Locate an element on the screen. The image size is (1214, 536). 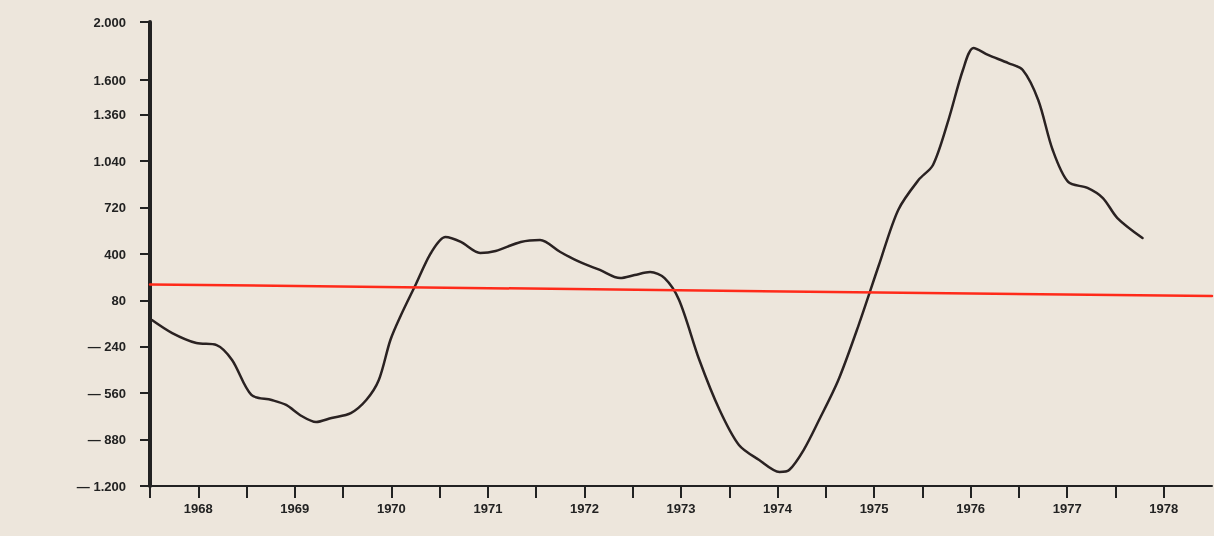
x-tick-label: 1978 is located at coordinates (1164, 508).